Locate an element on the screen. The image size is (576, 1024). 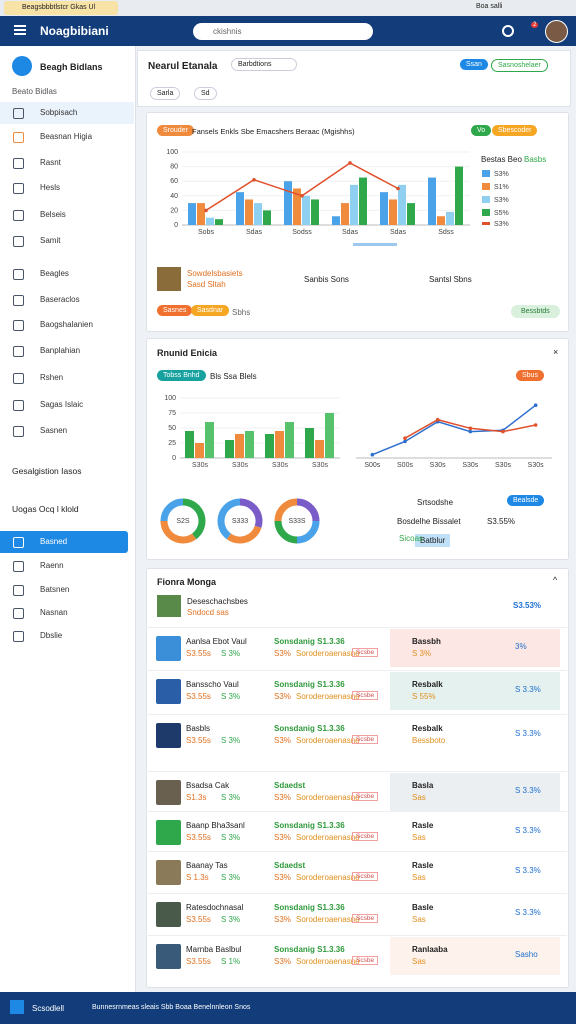
legend-text: Sicoas is located at coordinates (411, 538).